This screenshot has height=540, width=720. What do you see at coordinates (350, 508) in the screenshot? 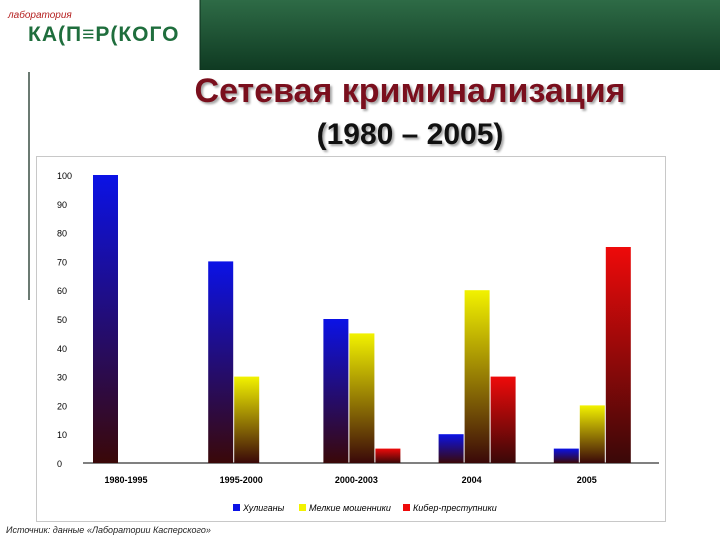
I see `legend-label: Мелкие мошенники` at bounding box center [350, 508].